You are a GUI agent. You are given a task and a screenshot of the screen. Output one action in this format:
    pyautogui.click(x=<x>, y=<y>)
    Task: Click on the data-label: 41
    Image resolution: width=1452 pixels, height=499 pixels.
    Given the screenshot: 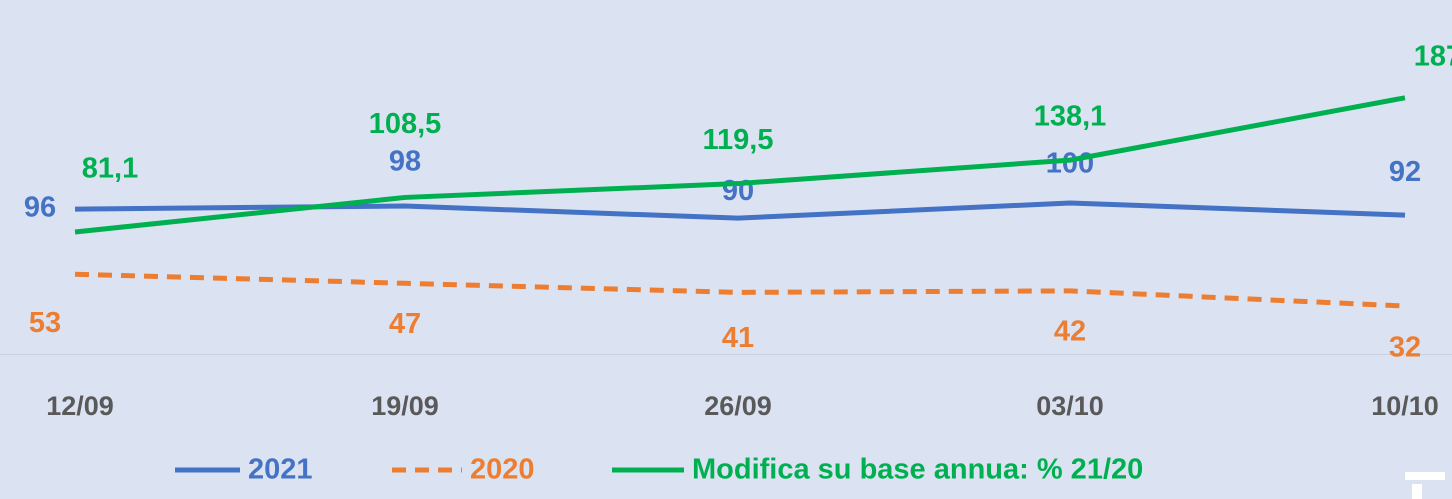 What is the action you would take?
    pyautogui.click(x=738, y=338)
    